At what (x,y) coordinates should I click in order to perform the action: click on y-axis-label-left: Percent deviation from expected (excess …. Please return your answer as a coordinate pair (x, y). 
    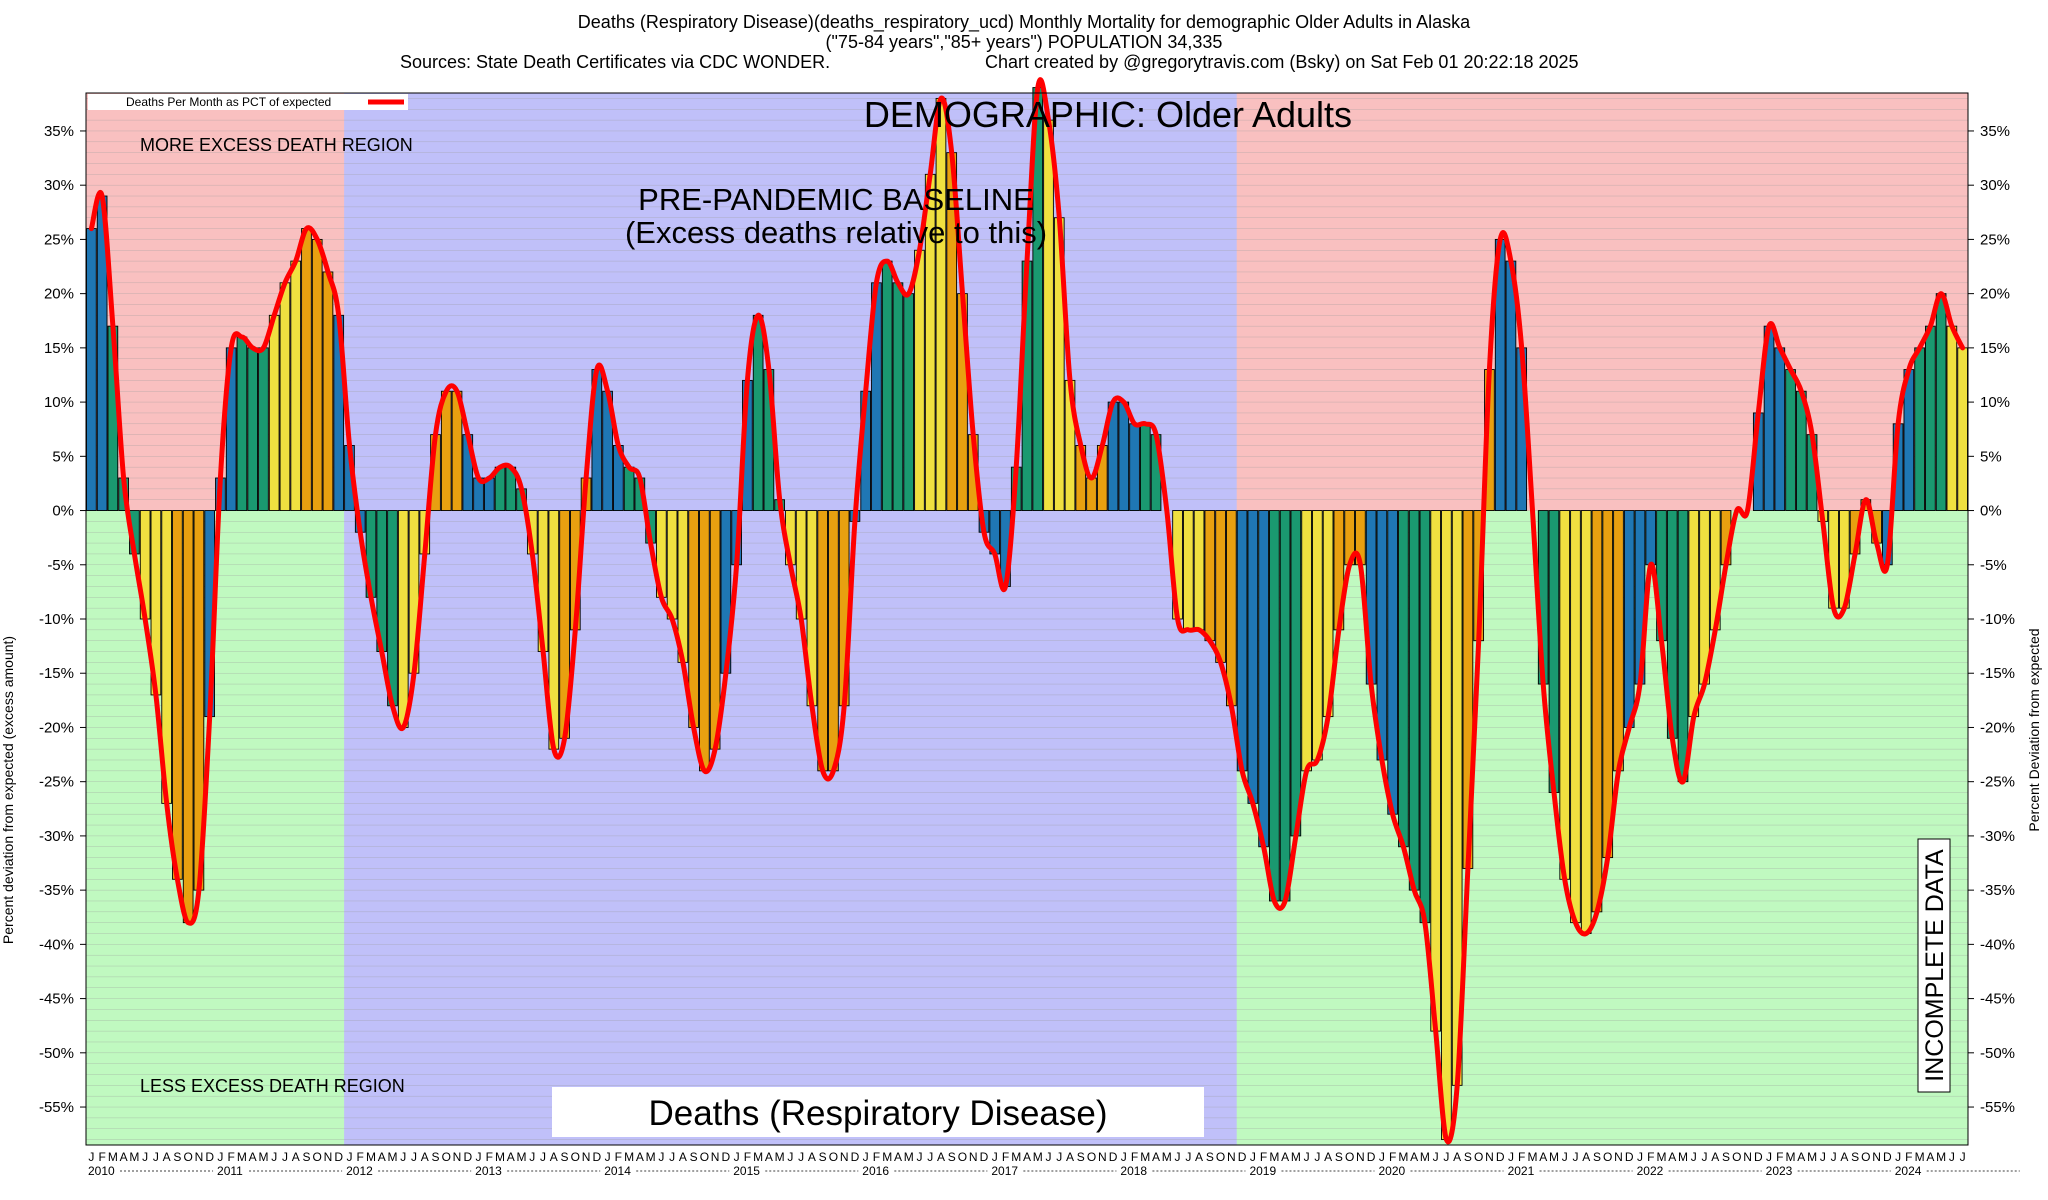
    Looking at the image, I should click on (8, 790).